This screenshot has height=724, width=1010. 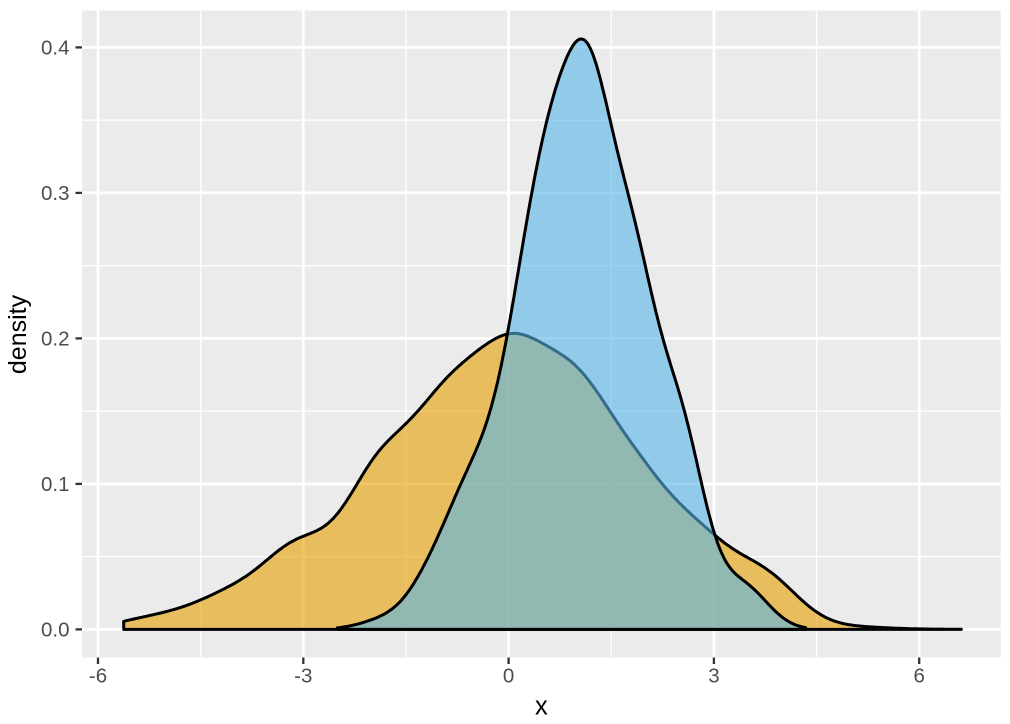 I want to click on svg-text: x, so click(x=541, y=707).